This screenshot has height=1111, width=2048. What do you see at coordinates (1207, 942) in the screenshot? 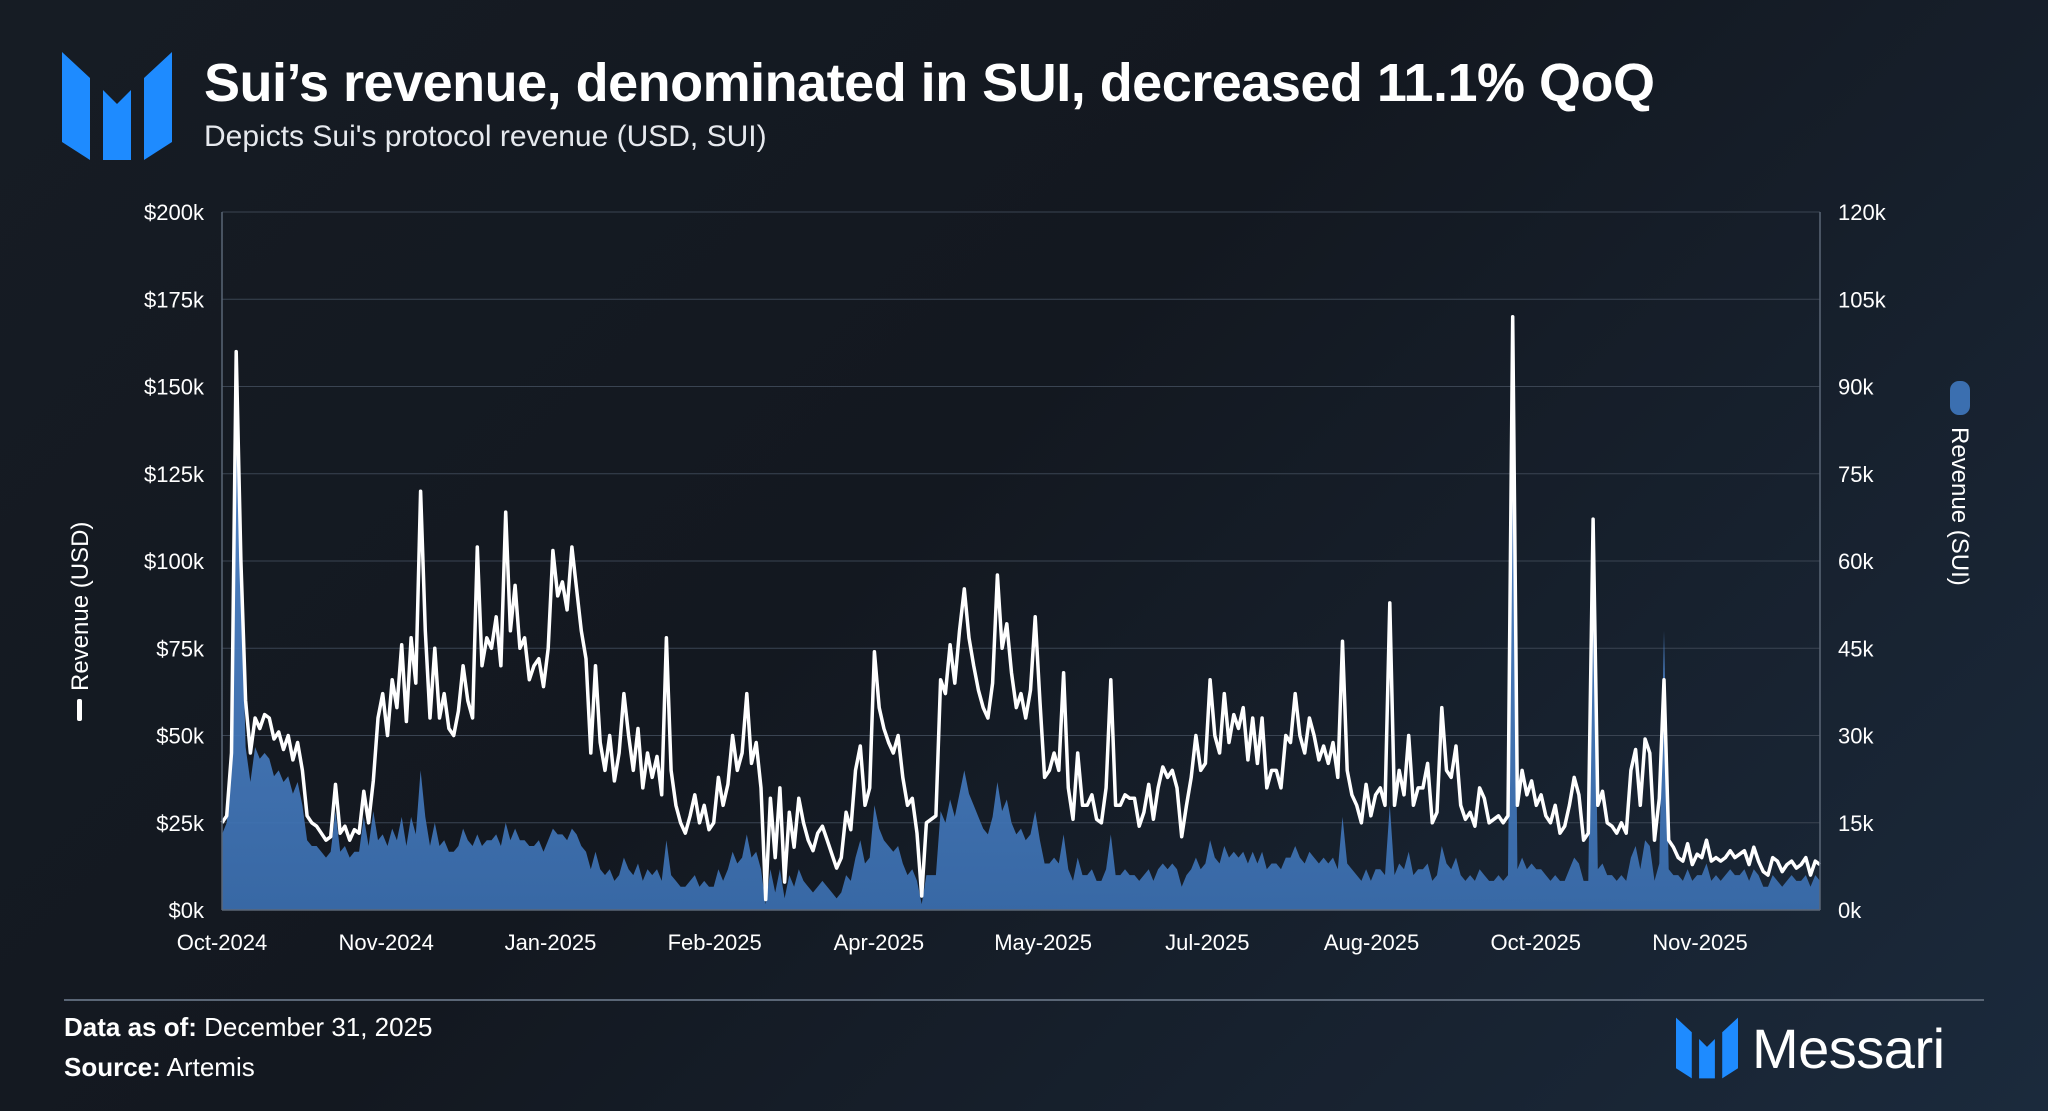
I see `x-tick-label: Jul-2025` at bounding box center [1207, 942].